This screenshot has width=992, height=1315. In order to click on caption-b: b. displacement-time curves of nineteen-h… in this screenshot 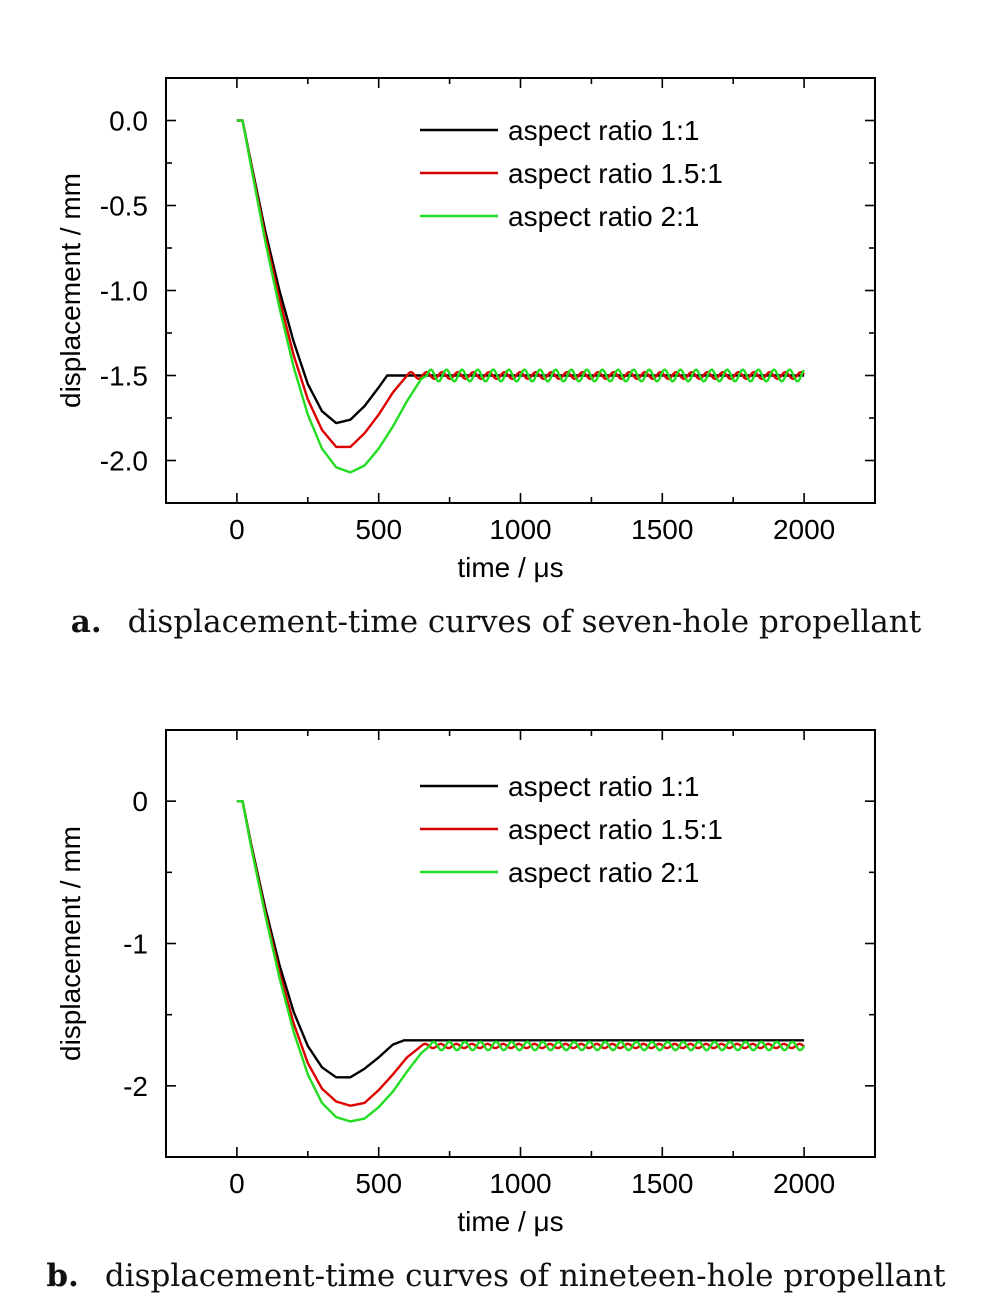, I will do `click(496, 1276)`.